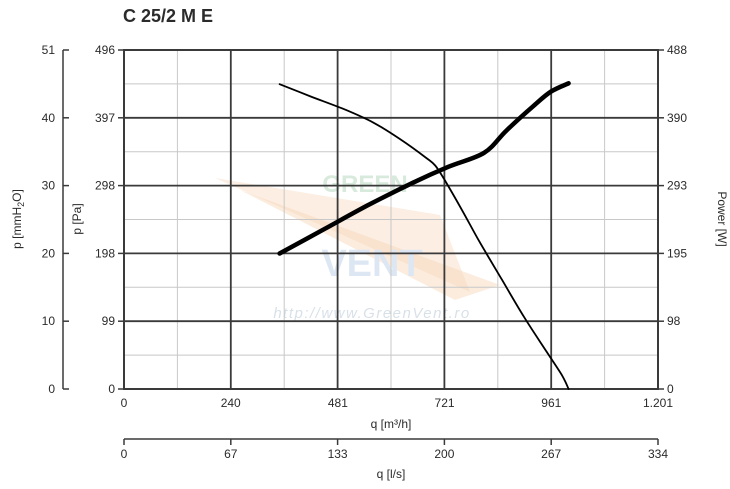 The width and height of the screenshot is (730, 489). Describe the element at coordinates (394, 450) in the screenshot. I see `axis-ls-ticks: 0 67 133 200 267 334` at that location.